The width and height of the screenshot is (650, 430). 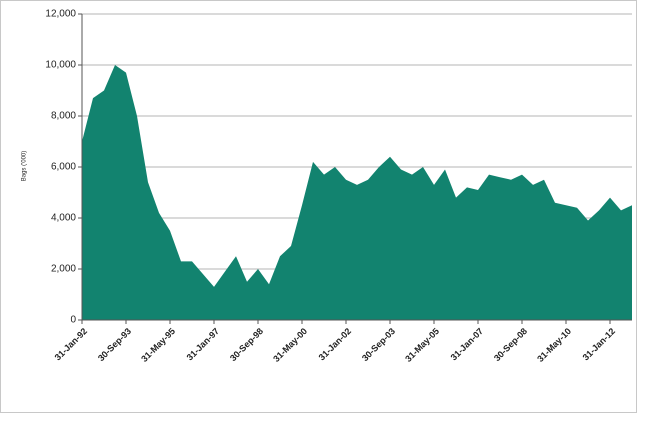 I want to click on x-tick-label: 31-Jan-97, so click(x=203, y=344).